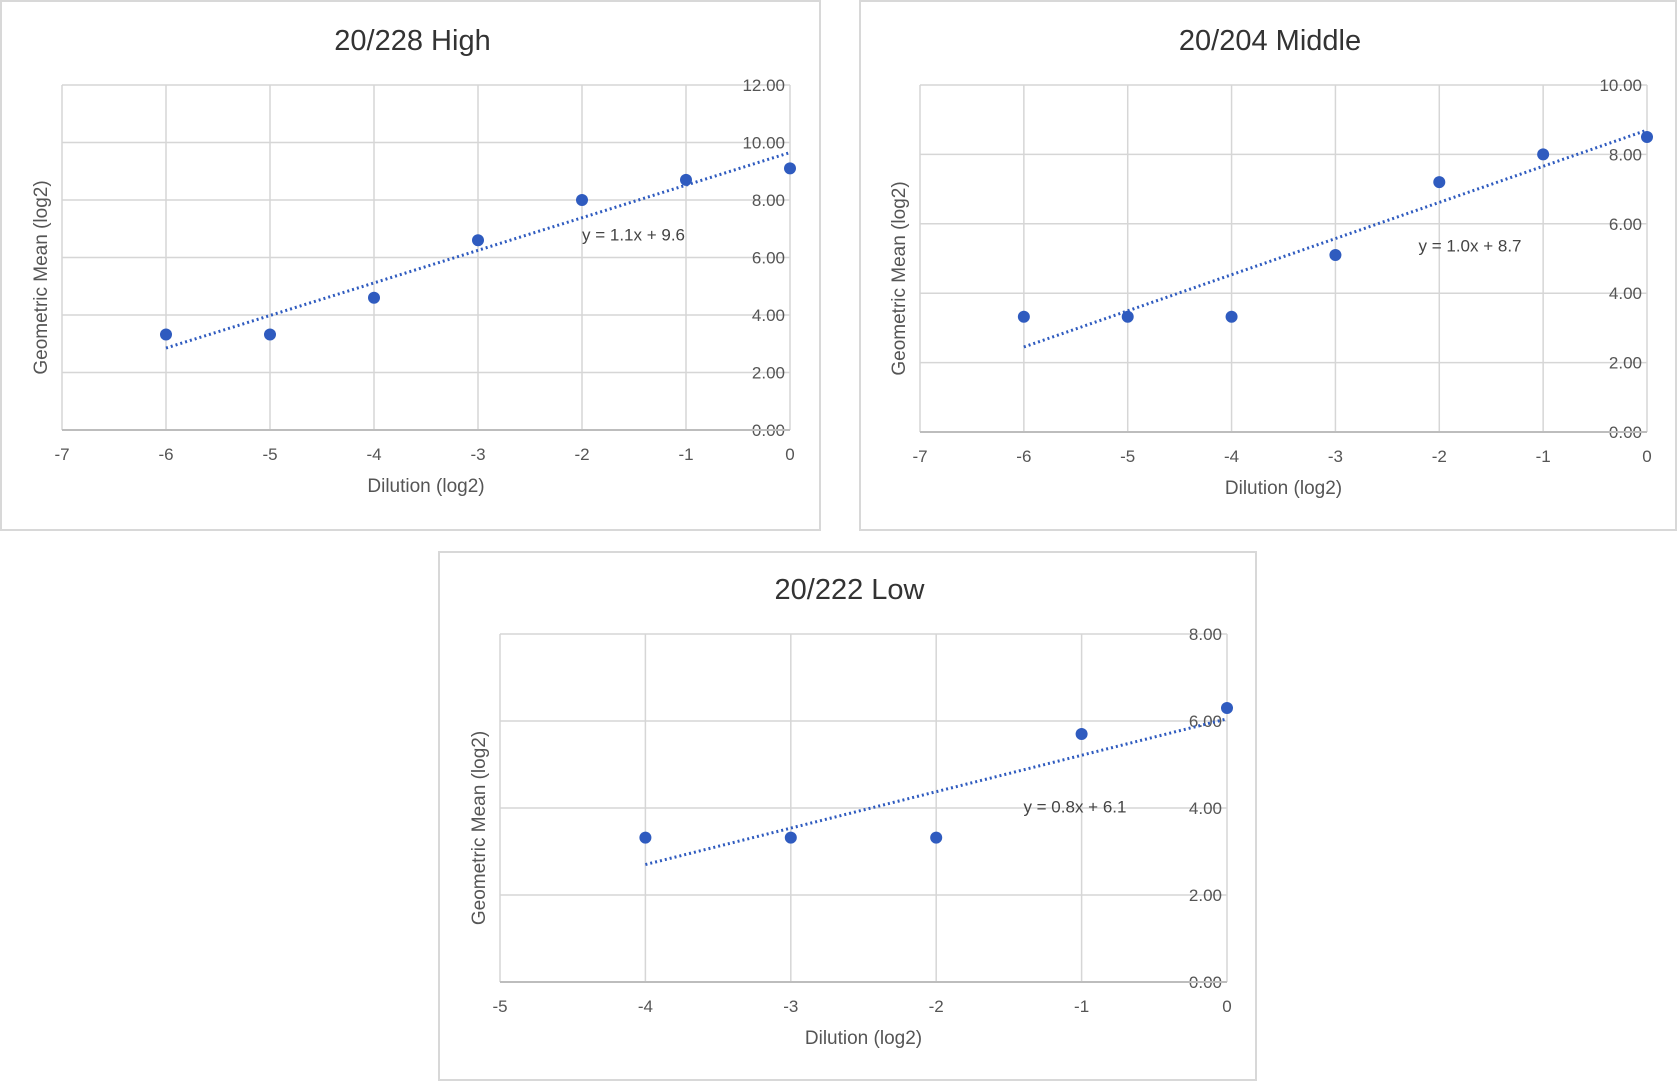 This screenshot has width=1677, height=1083. I want to click on y-tick-label: 12.00, so click(763, 85).